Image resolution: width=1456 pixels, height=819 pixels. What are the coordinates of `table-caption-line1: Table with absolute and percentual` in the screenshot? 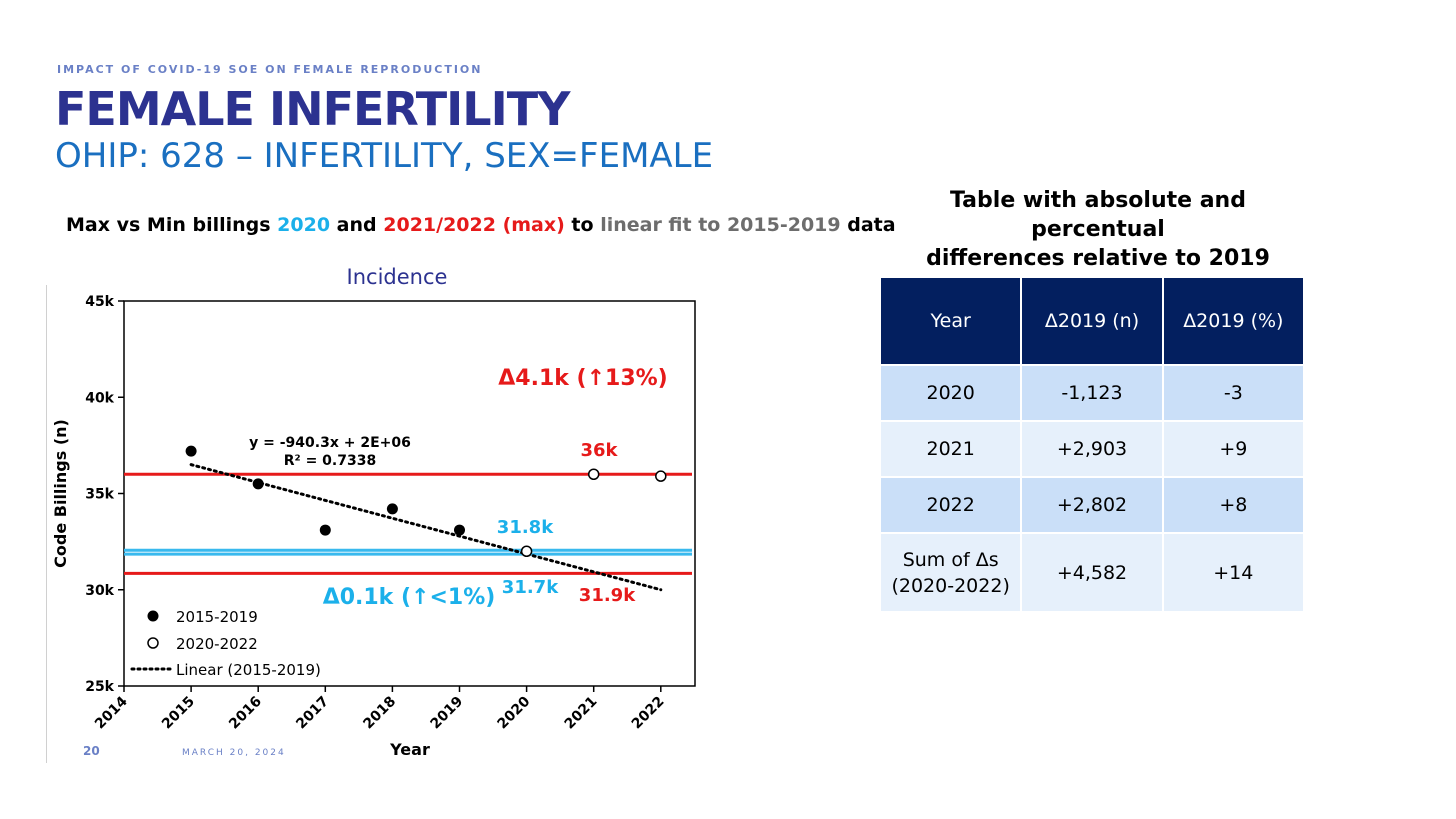 It's located at (1098, 215).